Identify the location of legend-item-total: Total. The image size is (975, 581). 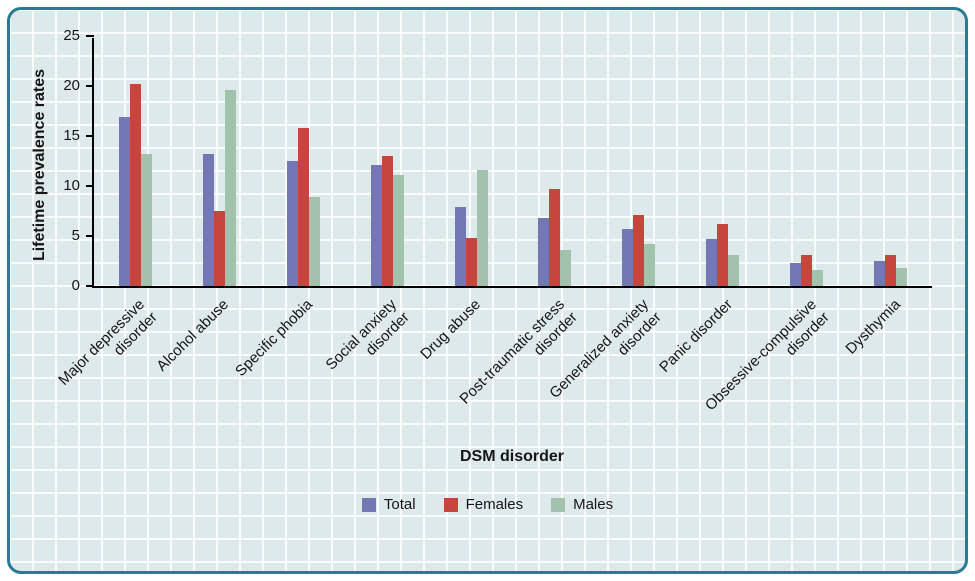
(388, 504).